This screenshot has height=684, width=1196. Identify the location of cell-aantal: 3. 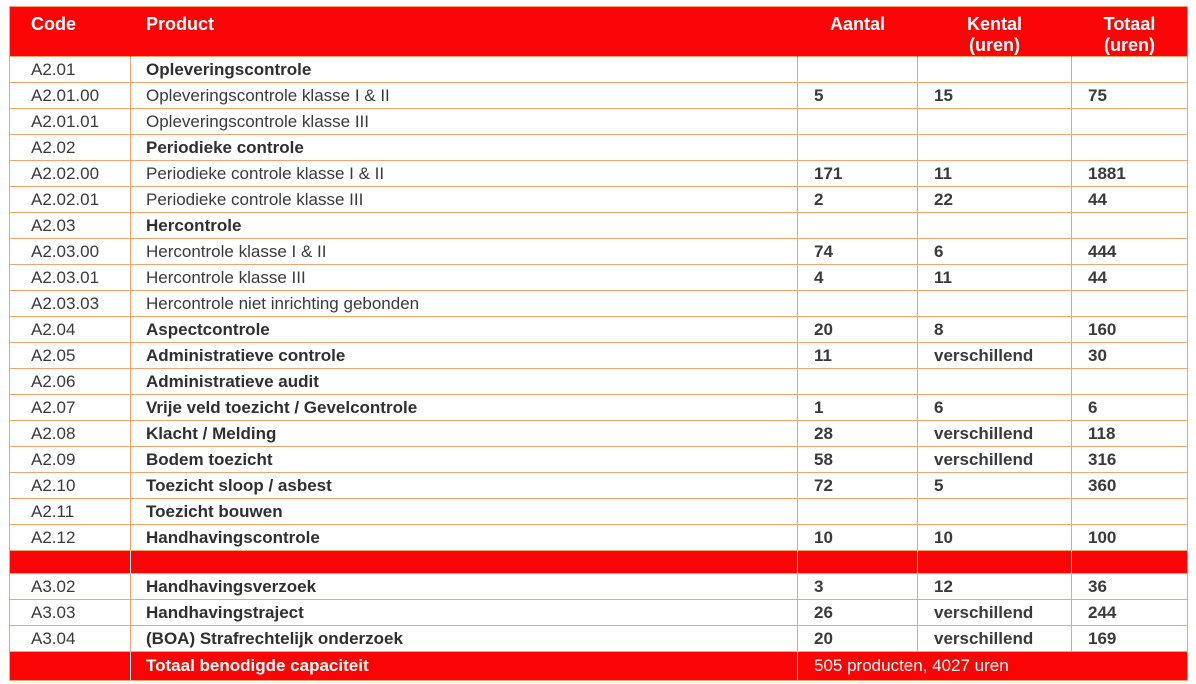
(858, 587).